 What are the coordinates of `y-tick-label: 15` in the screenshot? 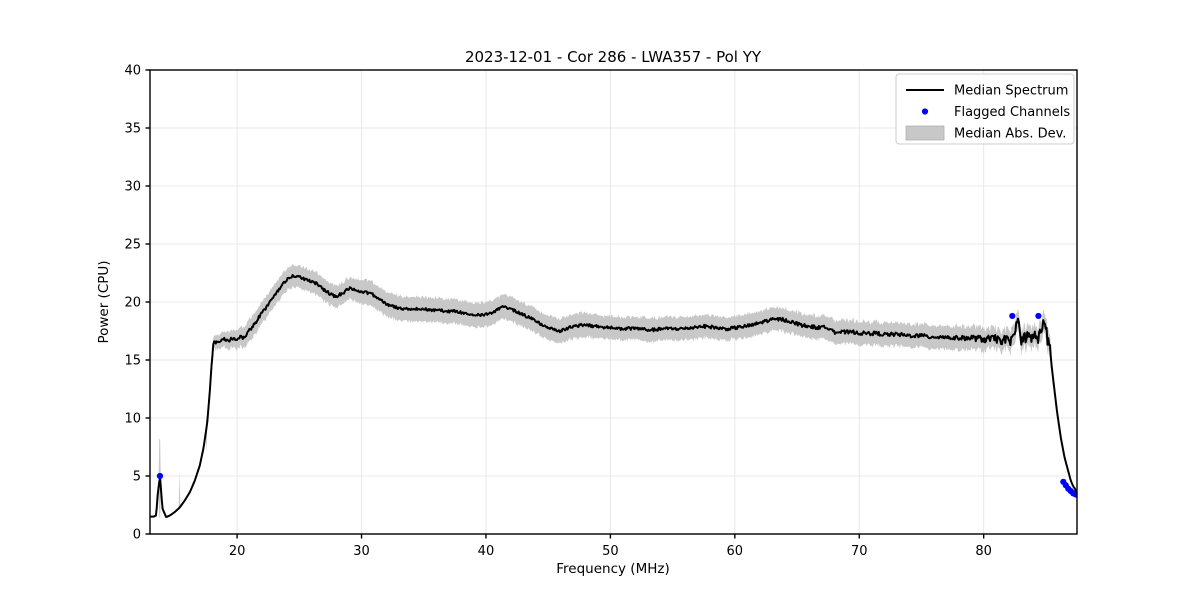 It's located at (132, 361).